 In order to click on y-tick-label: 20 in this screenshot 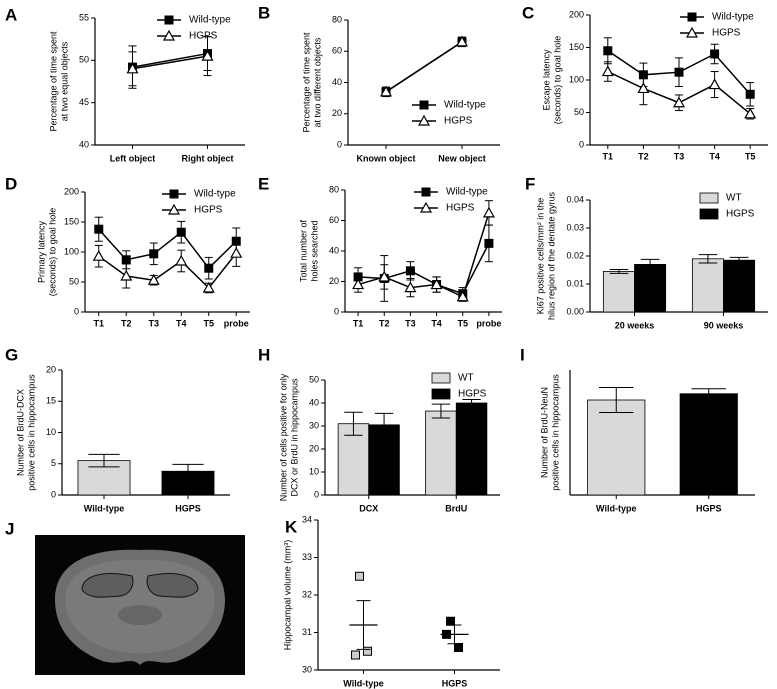, I will do `click(337, 113)`.